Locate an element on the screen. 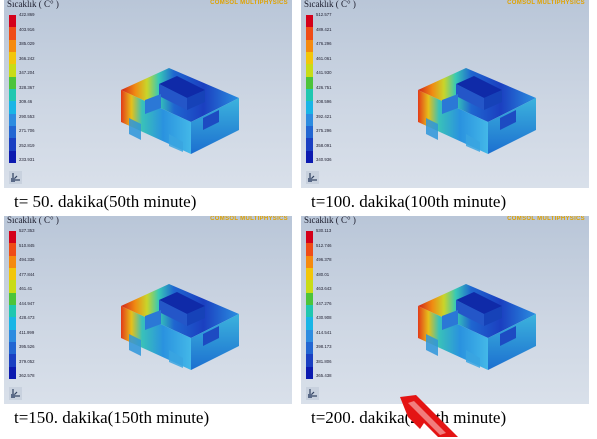 The height and width of the screenshot is (439, 597). scale-tick-label: 411.999 is located at coordinates (27, 332).